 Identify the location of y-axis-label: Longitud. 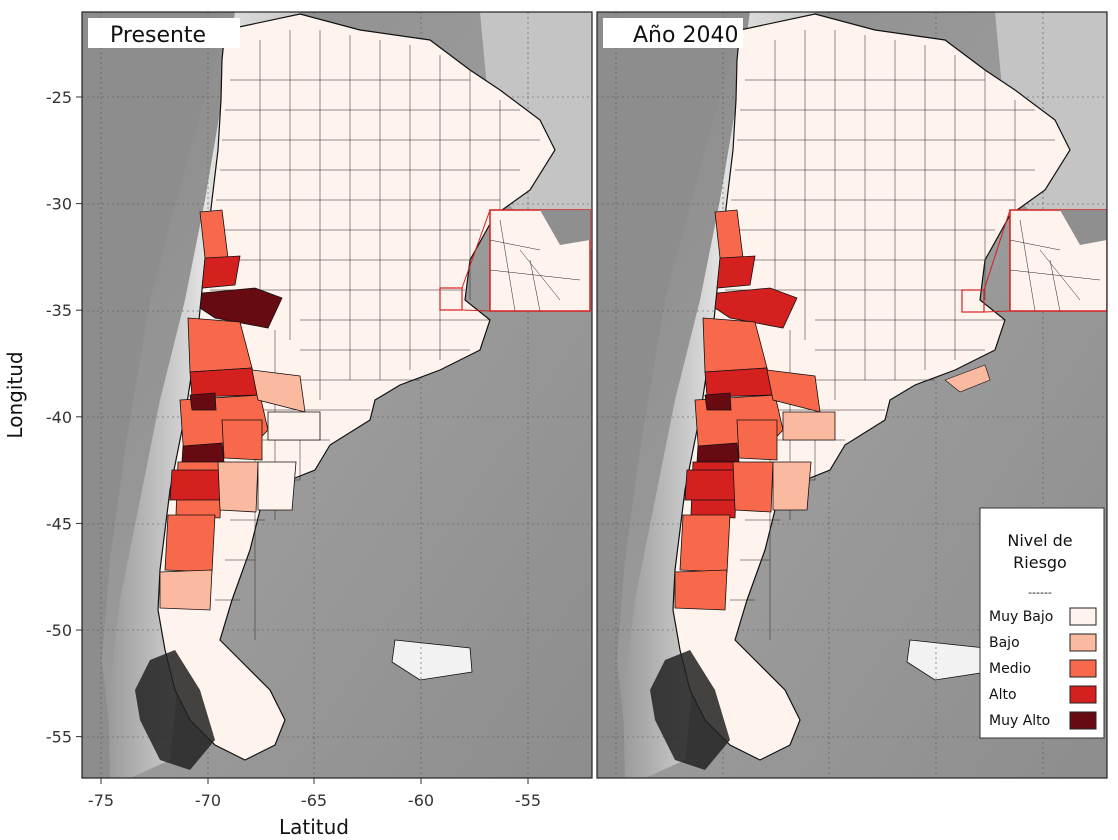
(15, 394).